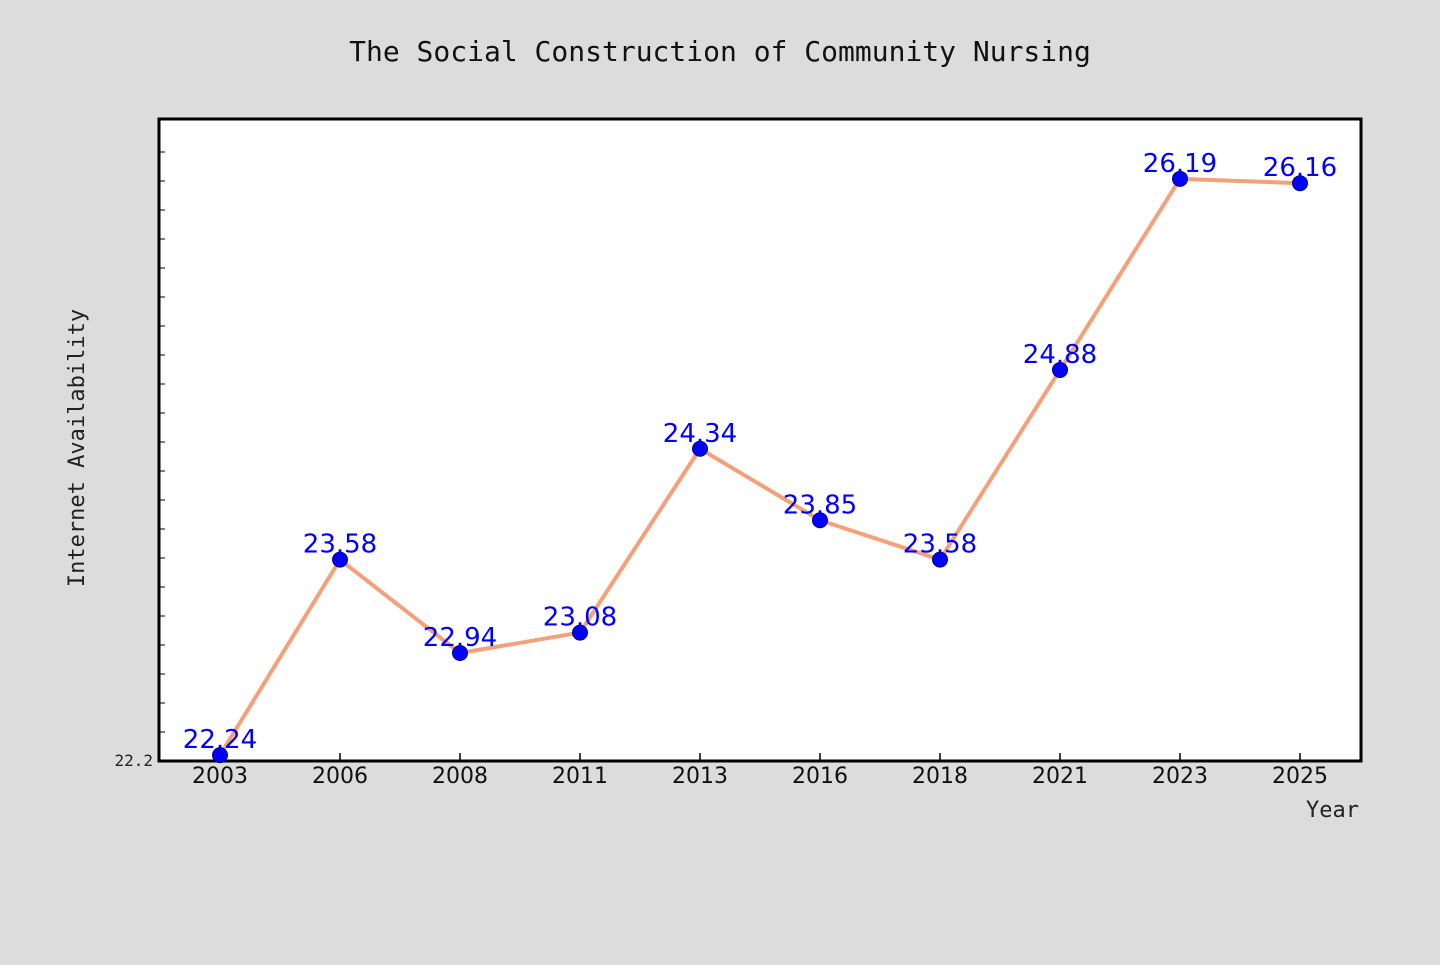 Image resolution: width=1440 pixels, height=965 pixels. Describe the element at coordinates (460, 776) in the screenshot. I see `x-tick-label: 2008` at that location.